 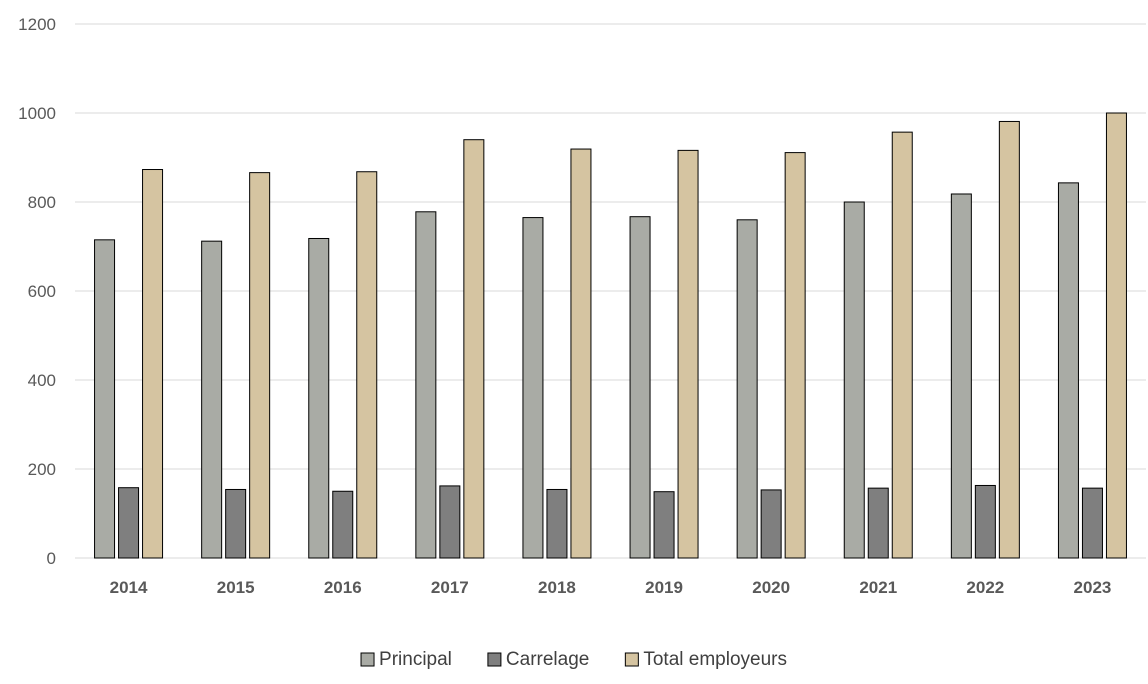 What do you see at coordinates (1116, 335) in the screenshot?
I see `bar-total-employeurs-2023` at bounding box center [1116, 335].